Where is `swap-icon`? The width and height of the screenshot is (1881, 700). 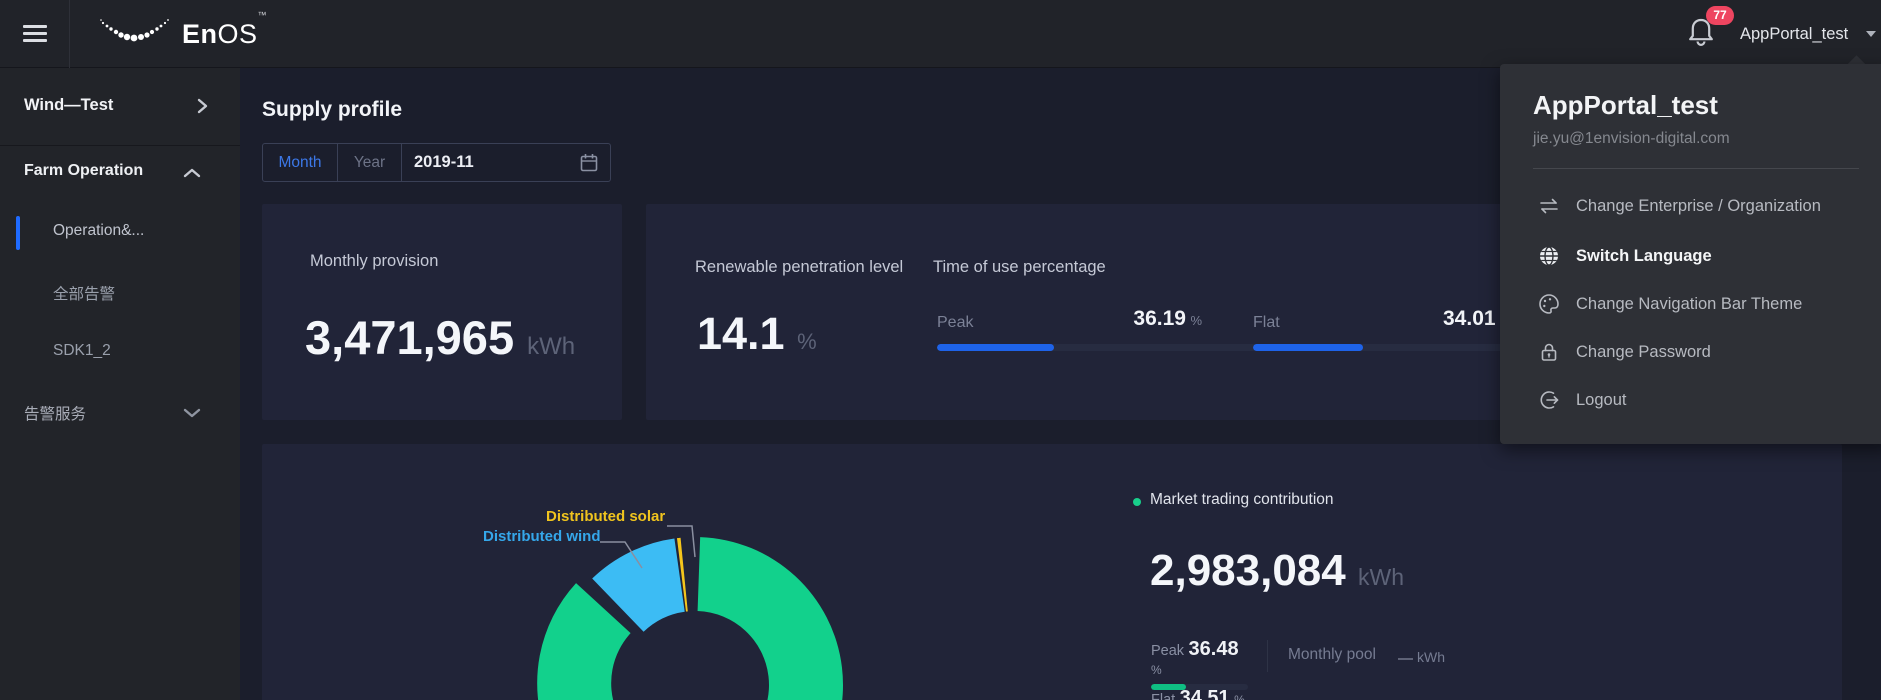 swap-icon is located at coordinates (1549, 206).